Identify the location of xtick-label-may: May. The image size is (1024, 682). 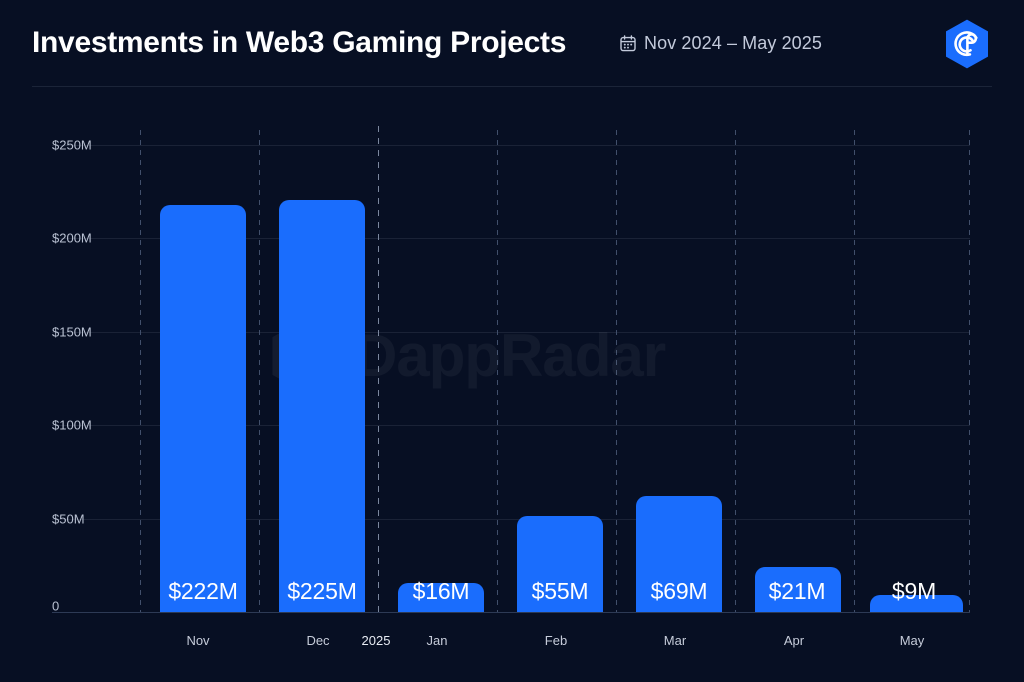
(912, 640).